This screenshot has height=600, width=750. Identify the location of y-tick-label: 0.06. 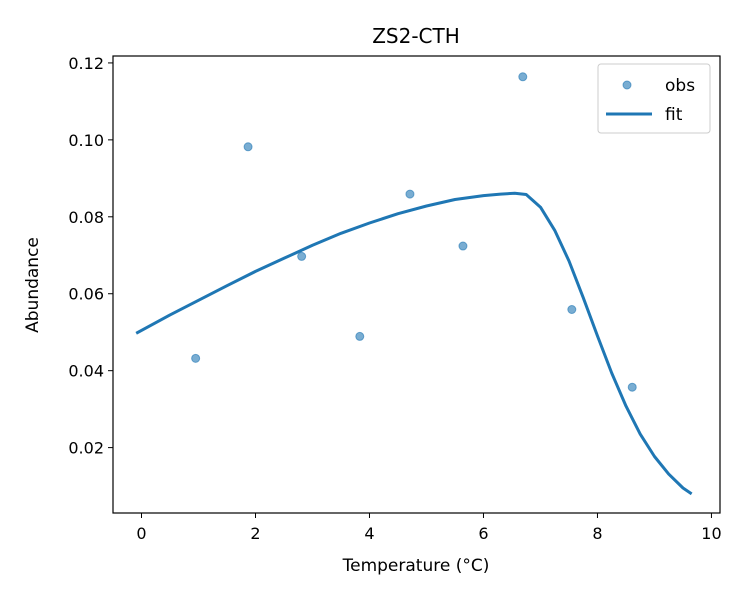
(86, 294).